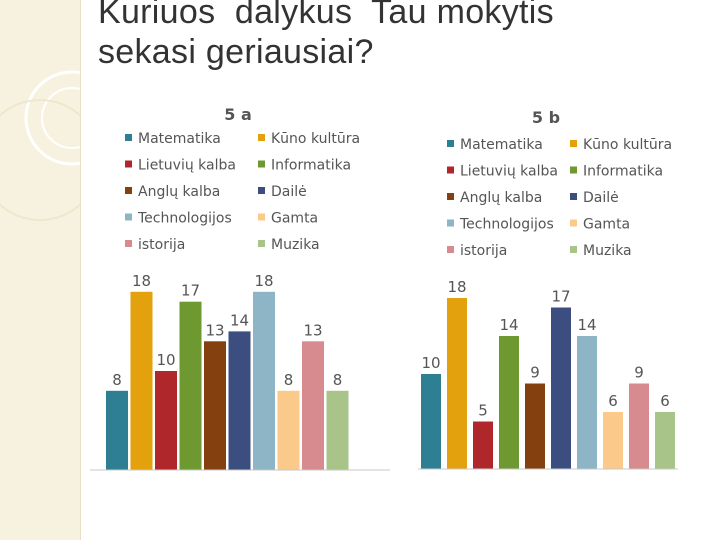  I want to click on chart-title-5a: 5 a, so click(238, 114).